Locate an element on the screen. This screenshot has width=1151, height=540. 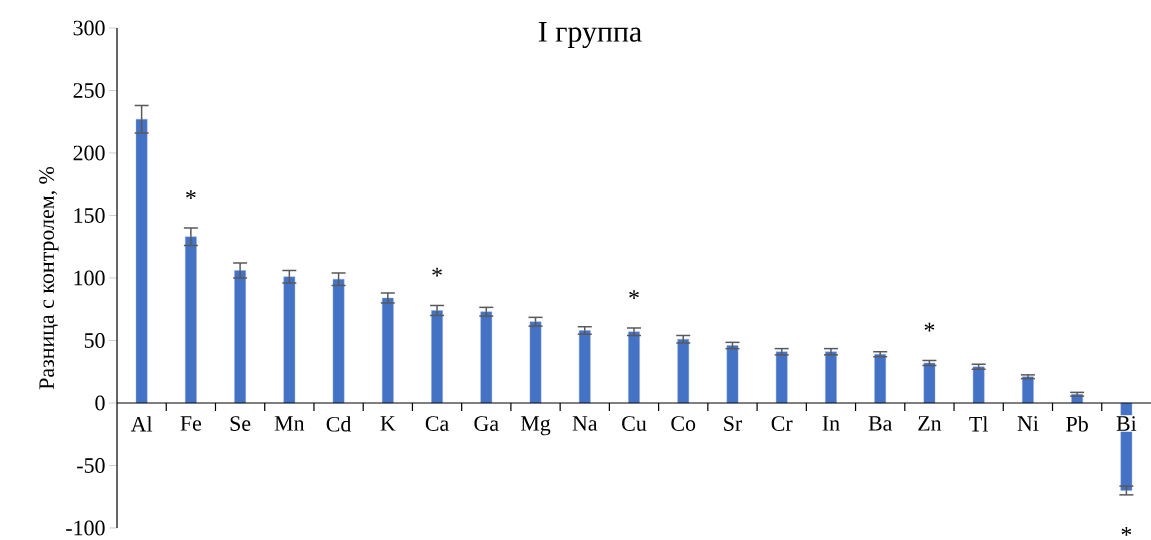
y-tick-label: 250 is located at coordinates (89, 90).